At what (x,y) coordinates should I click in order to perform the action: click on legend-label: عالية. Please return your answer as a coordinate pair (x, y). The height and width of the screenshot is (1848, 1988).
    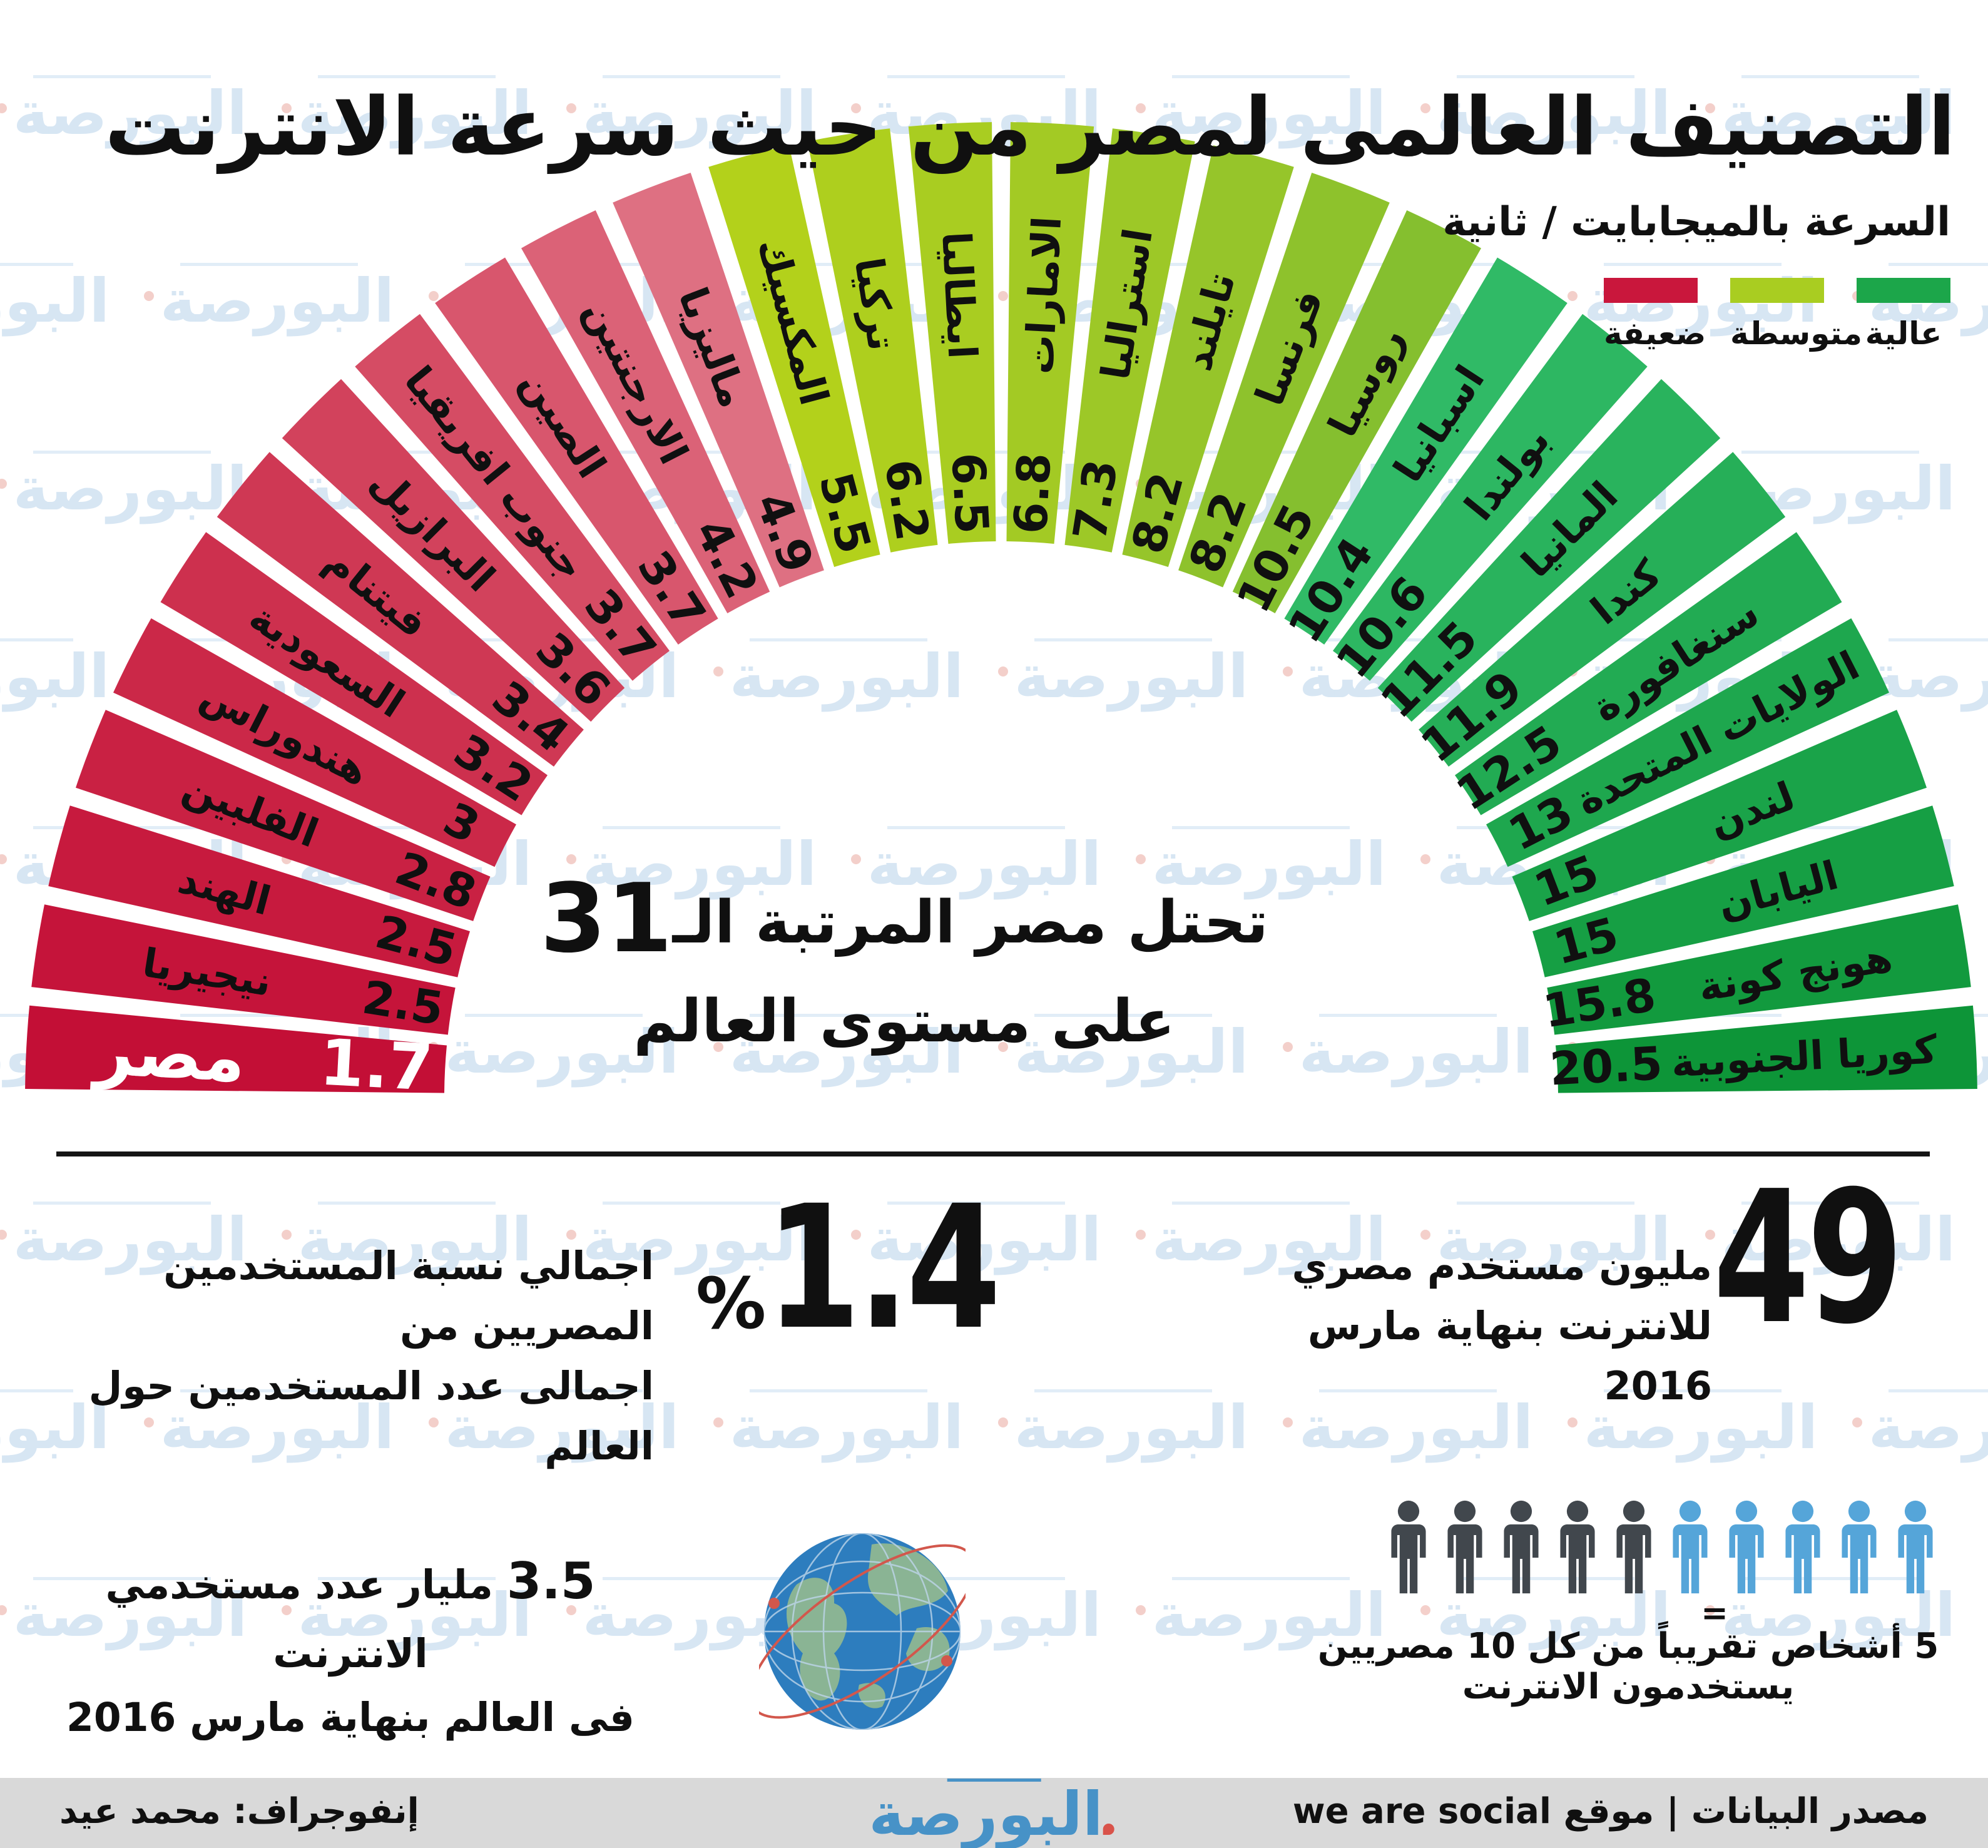
    Looking at the image, I should click on (1903, 334).